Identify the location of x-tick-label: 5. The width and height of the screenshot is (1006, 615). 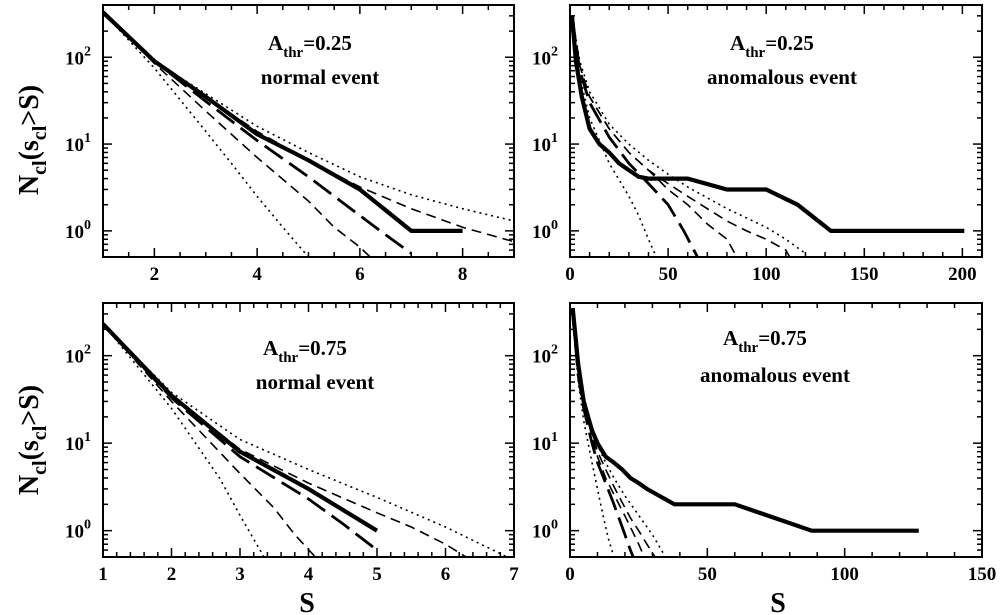
(377, 574).